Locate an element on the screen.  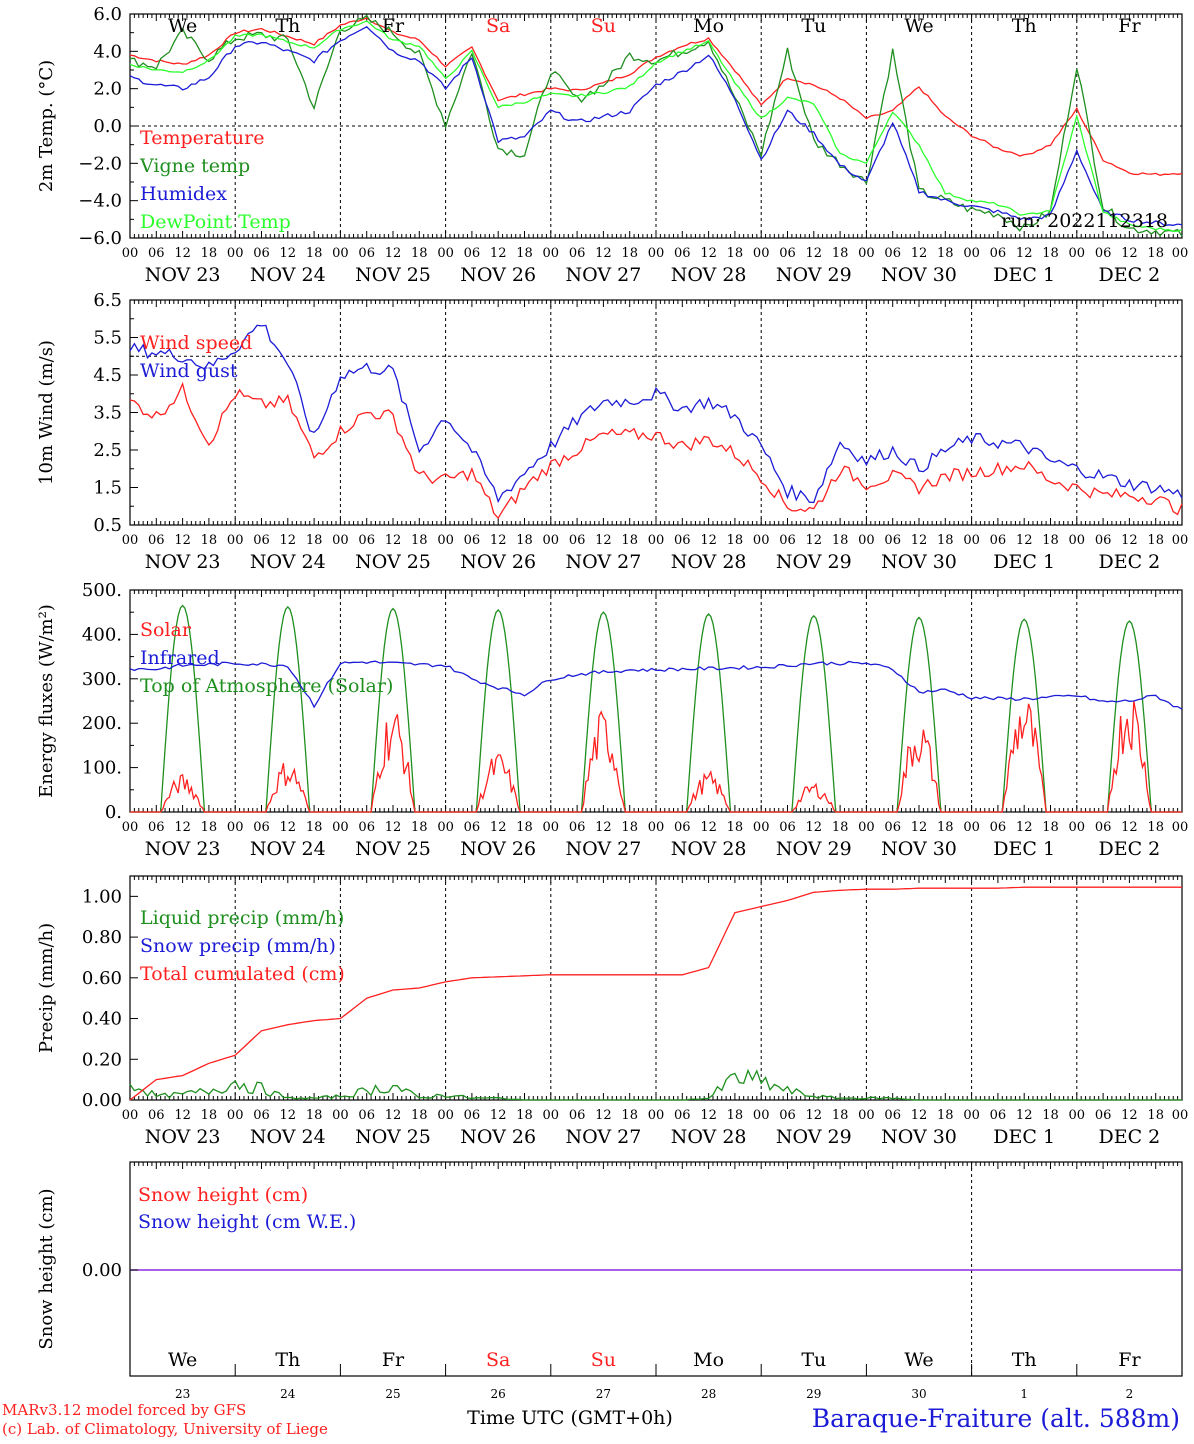
day-number: 2 is located at coordinates (1130, 1394).